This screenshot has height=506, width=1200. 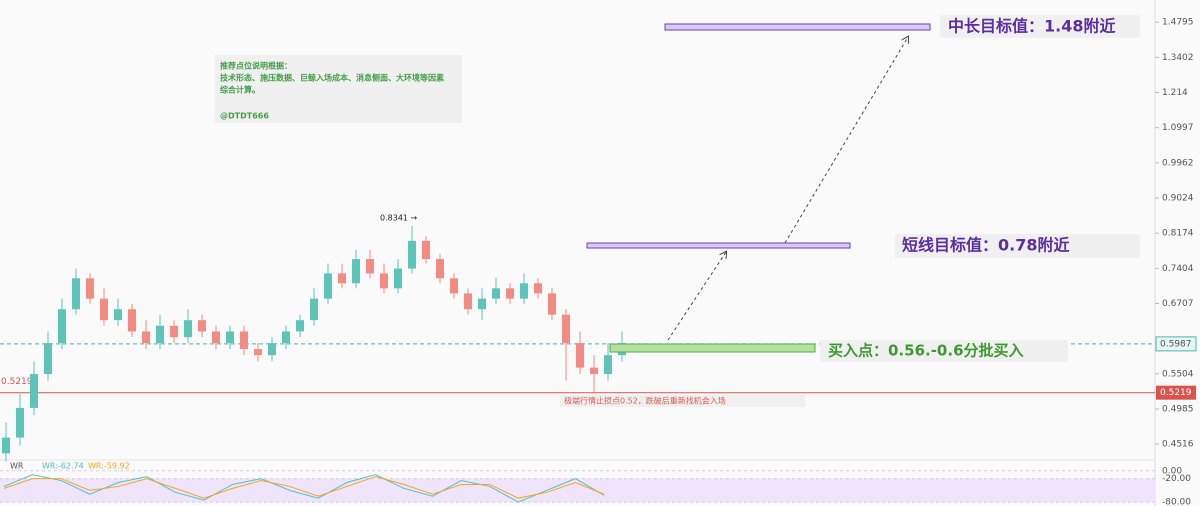 I want to click on y-tick-label: 0.5504, so click(x=1178, y=374).